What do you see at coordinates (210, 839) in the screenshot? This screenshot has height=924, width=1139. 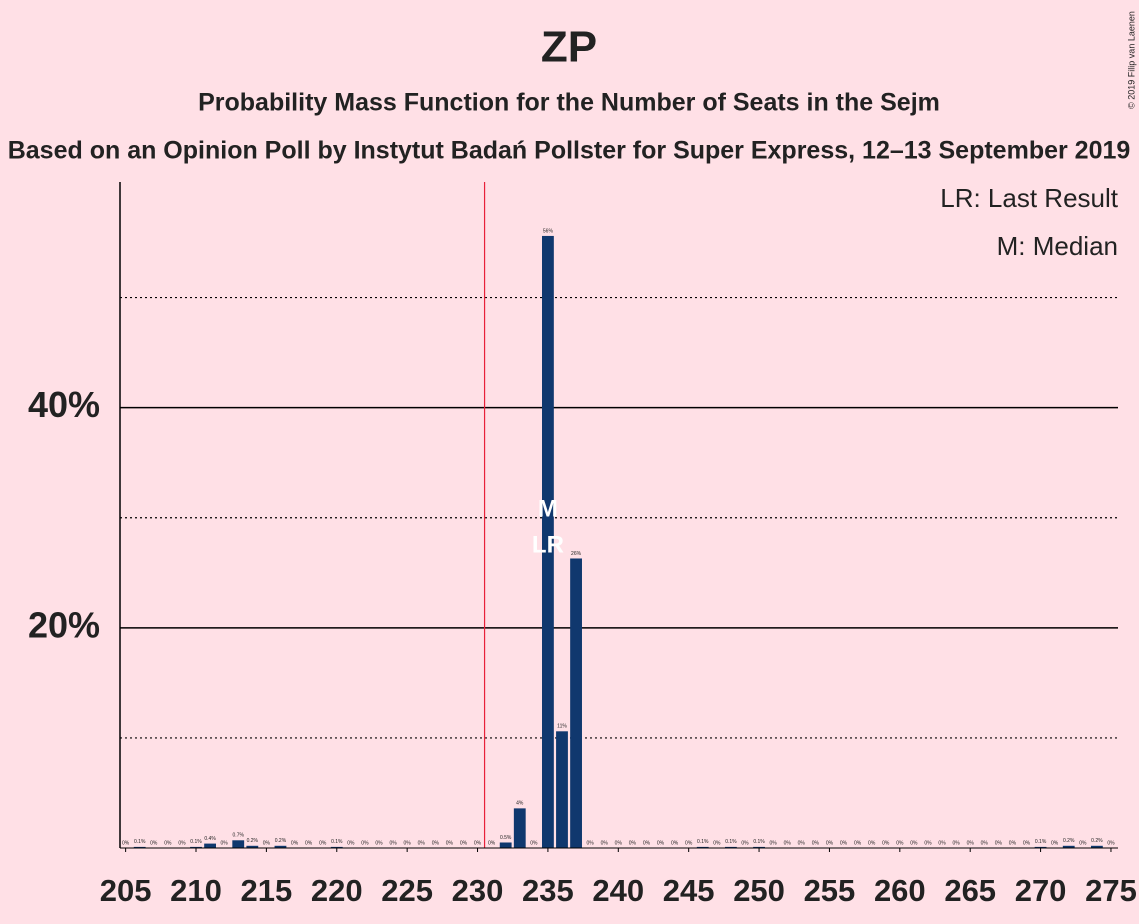 I see `value-label: 0.4%` at bounding box center [210, 839].